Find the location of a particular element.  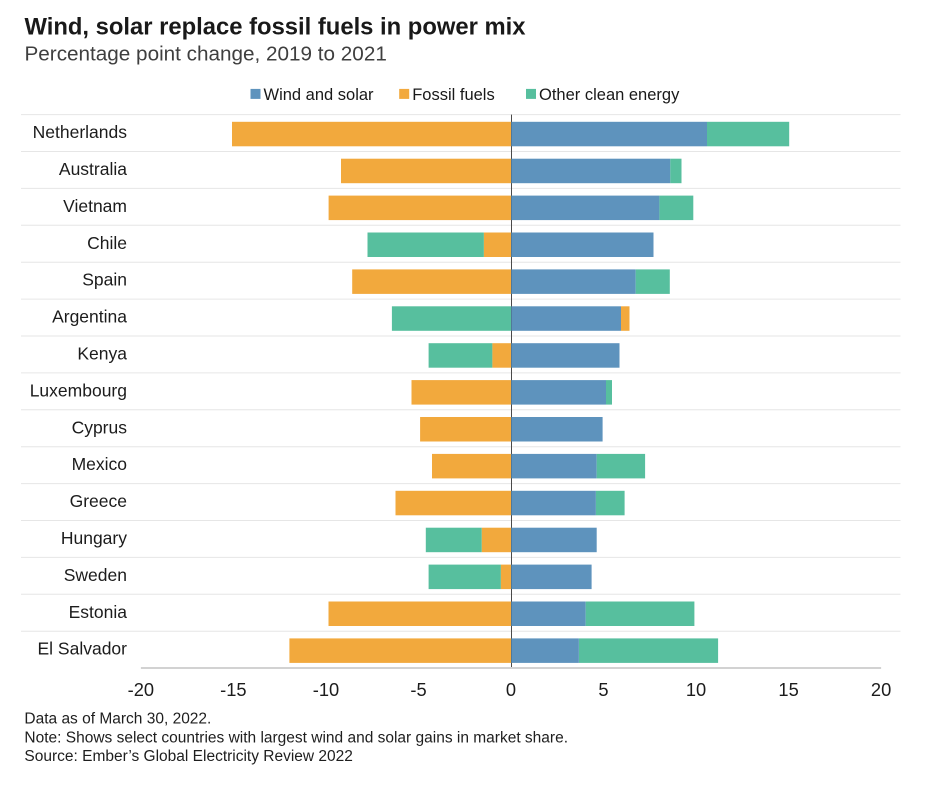

svg-text: Mexico is located at coordinates (99, 464).